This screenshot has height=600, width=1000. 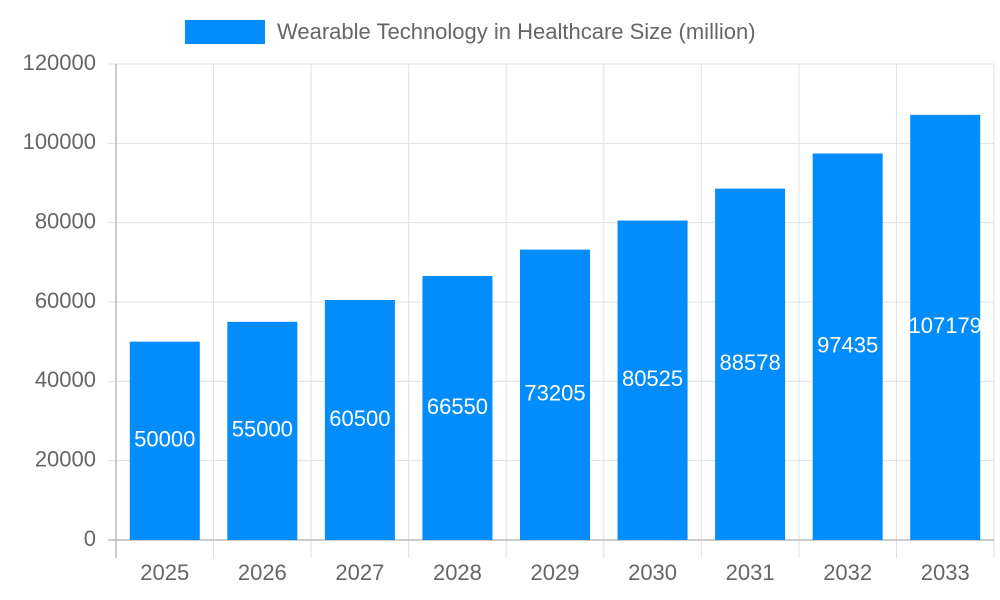 What do you see at coordinates (59, 62) in the screenshot?
I see `y-tick-label: 120000` at bounding box center [59, 62].